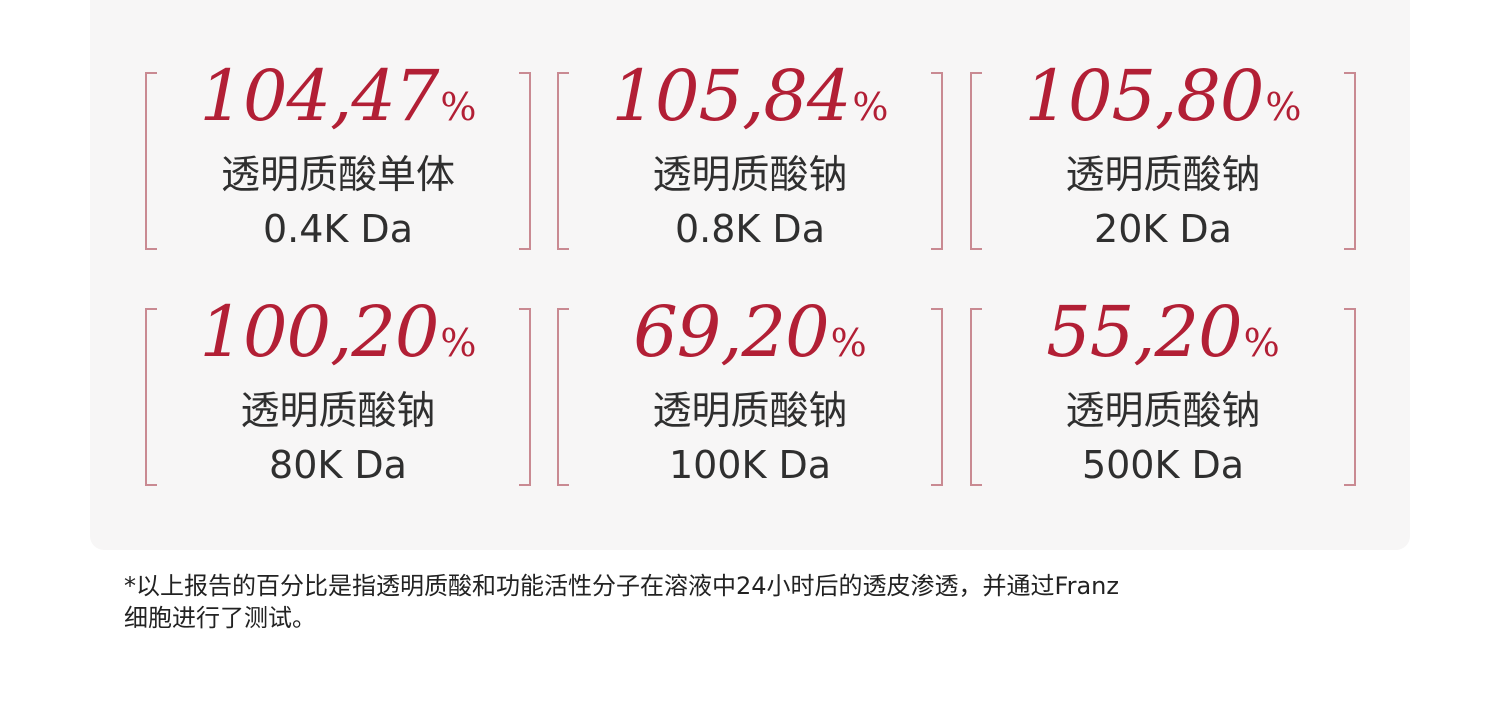  What do you see at coordinates (338, 465) in the screenshot?
I see `molecular-weight: 80K Da` at bounding box center [338, 465].